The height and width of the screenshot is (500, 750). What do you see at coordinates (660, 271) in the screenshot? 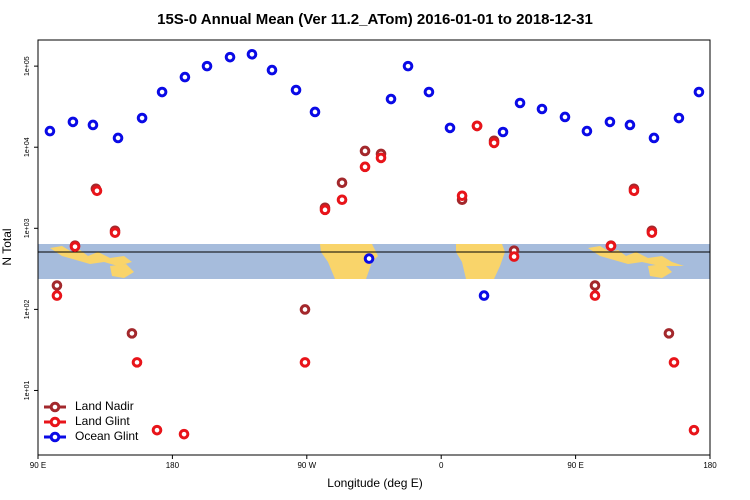
I see `australia-east` at bounding box center [660, 271].